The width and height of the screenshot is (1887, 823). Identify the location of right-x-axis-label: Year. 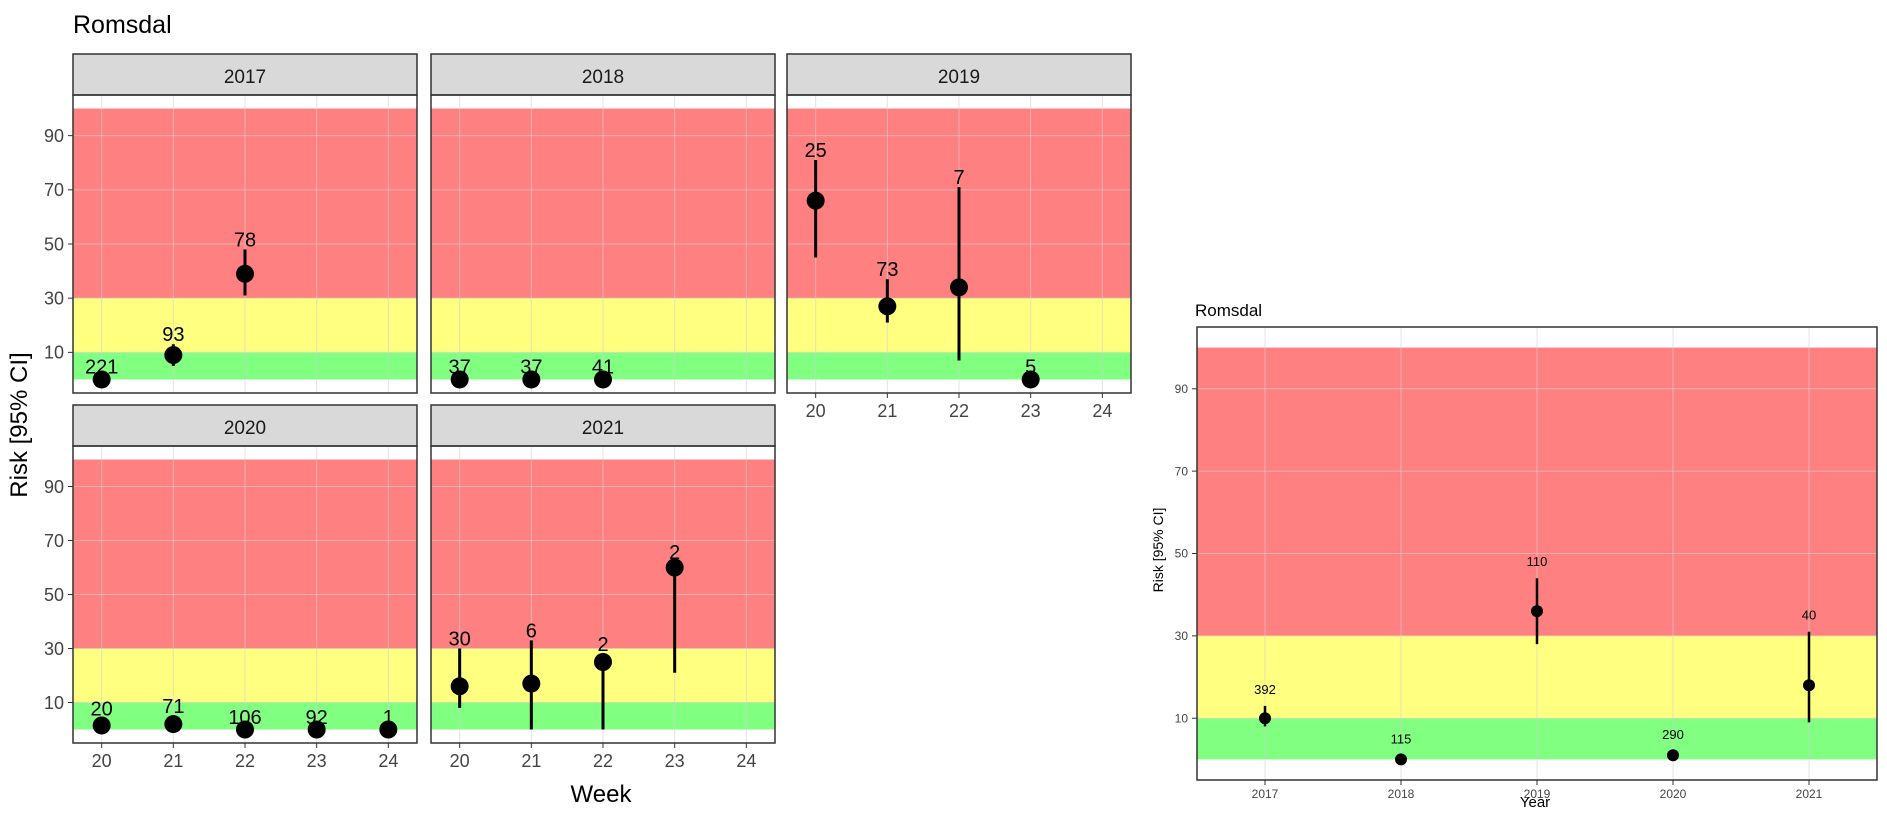
(1535, 802).